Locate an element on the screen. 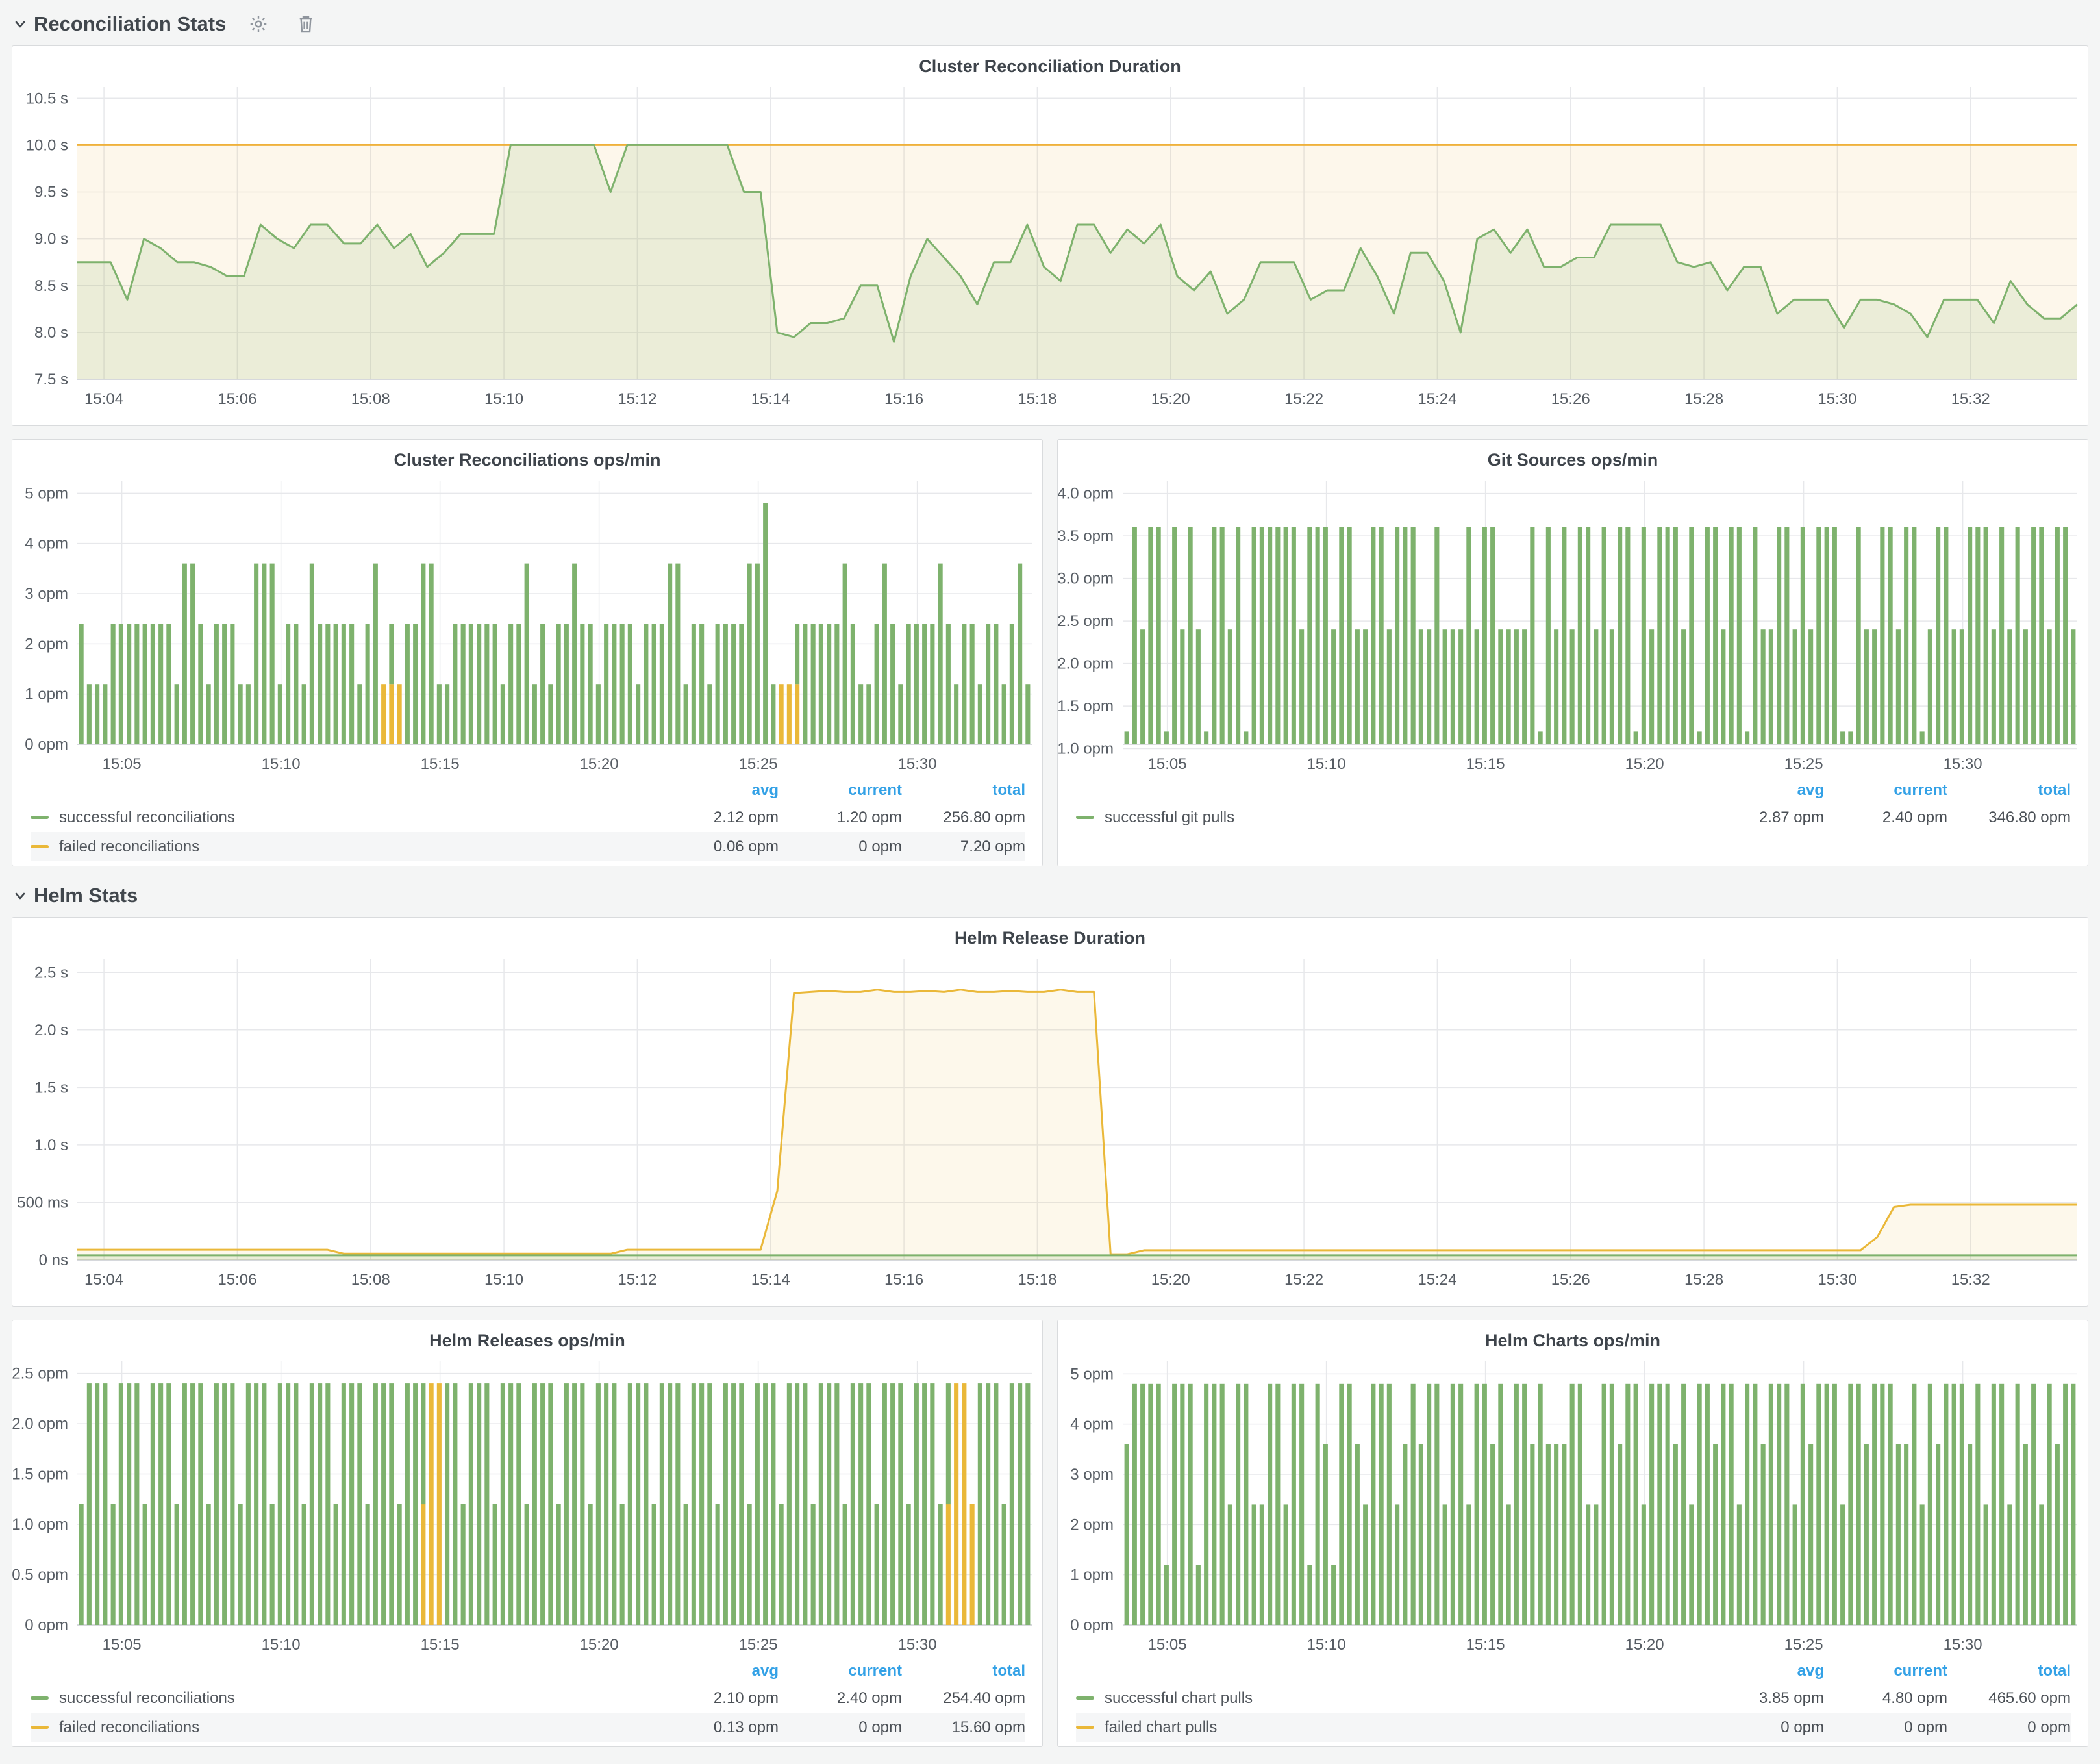 This screenshot has width=2100, height=1764. section-reconciliation-stats: Reconciliation Stats is located at coordinates (1050, 24).